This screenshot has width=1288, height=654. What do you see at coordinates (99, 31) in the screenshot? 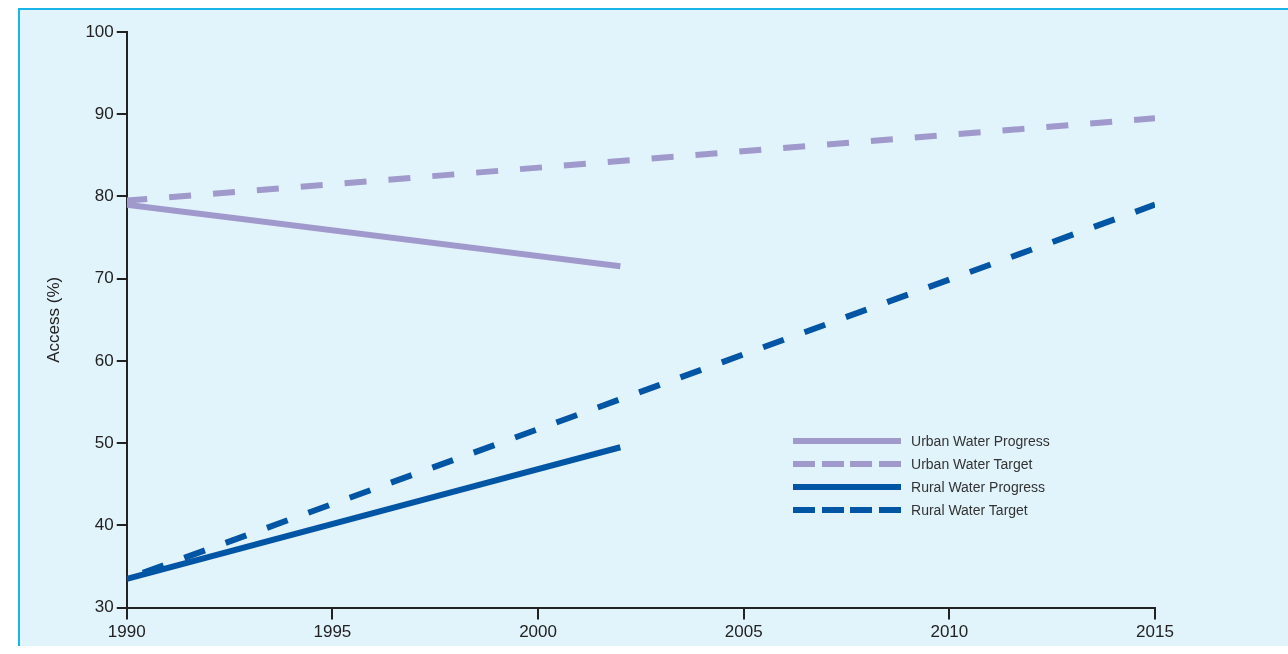
I see `y-tick-label: 100` at bounding box center [99, 31].